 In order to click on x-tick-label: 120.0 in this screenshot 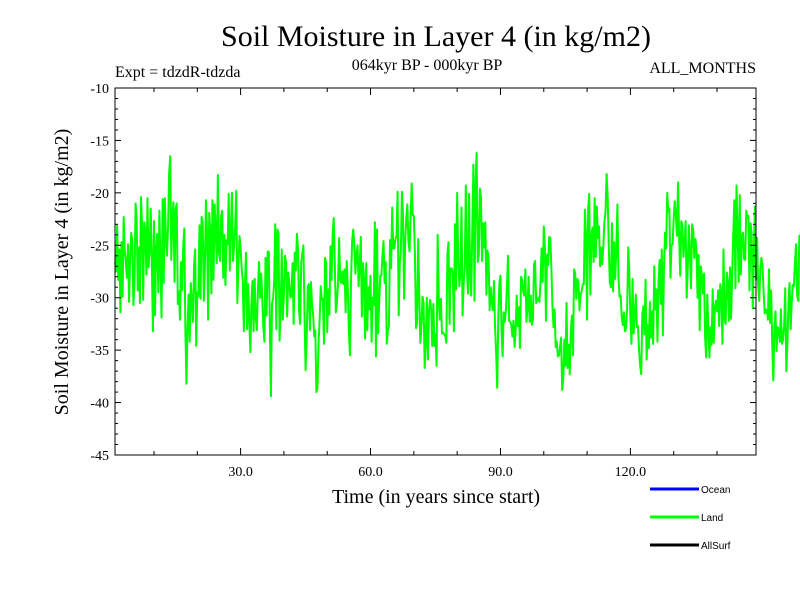, I will do `click(631, 472)`.